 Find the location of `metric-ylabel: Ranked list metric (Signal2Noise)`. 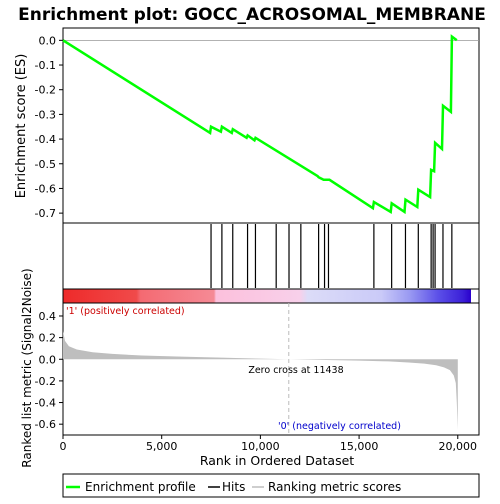

metric-ylabel: Ranked list metric (Signal2Noise) is located at coordinates (27, 367).